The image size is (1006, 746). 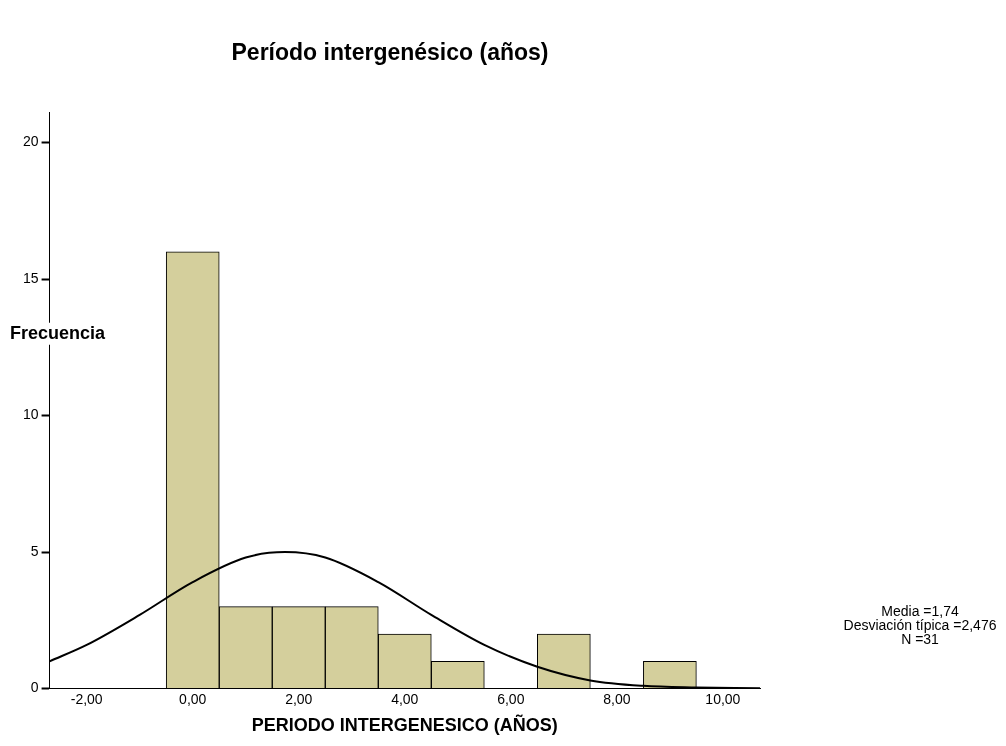 I want to click on x-tick-label: 4,00, so click(x=405, y=698).